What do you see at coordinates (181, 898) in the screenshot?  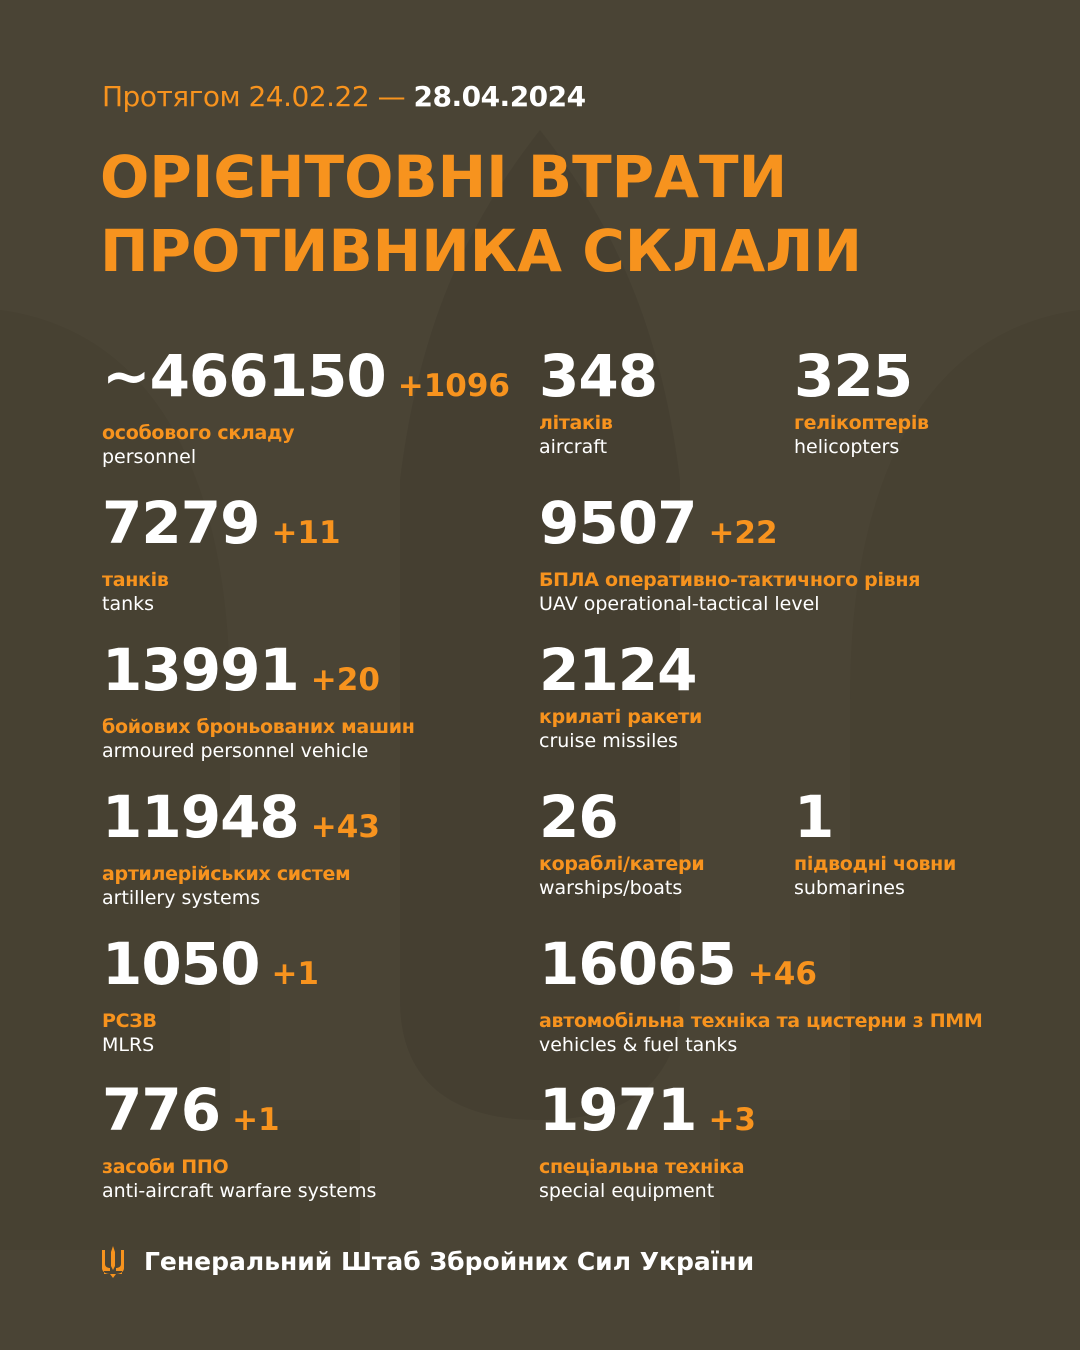 I see `stat-label-en: artillery systems` at bounding box center [181, 898].